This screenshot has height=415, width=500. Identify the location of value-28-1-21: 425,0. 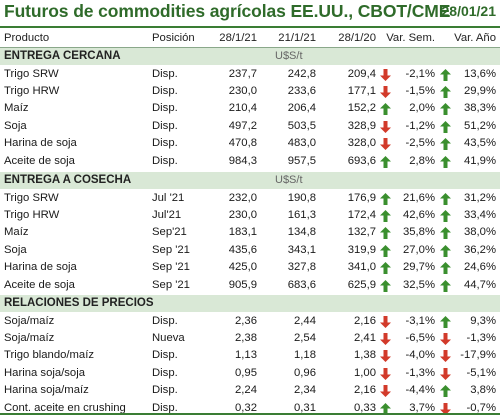
(242, 267).